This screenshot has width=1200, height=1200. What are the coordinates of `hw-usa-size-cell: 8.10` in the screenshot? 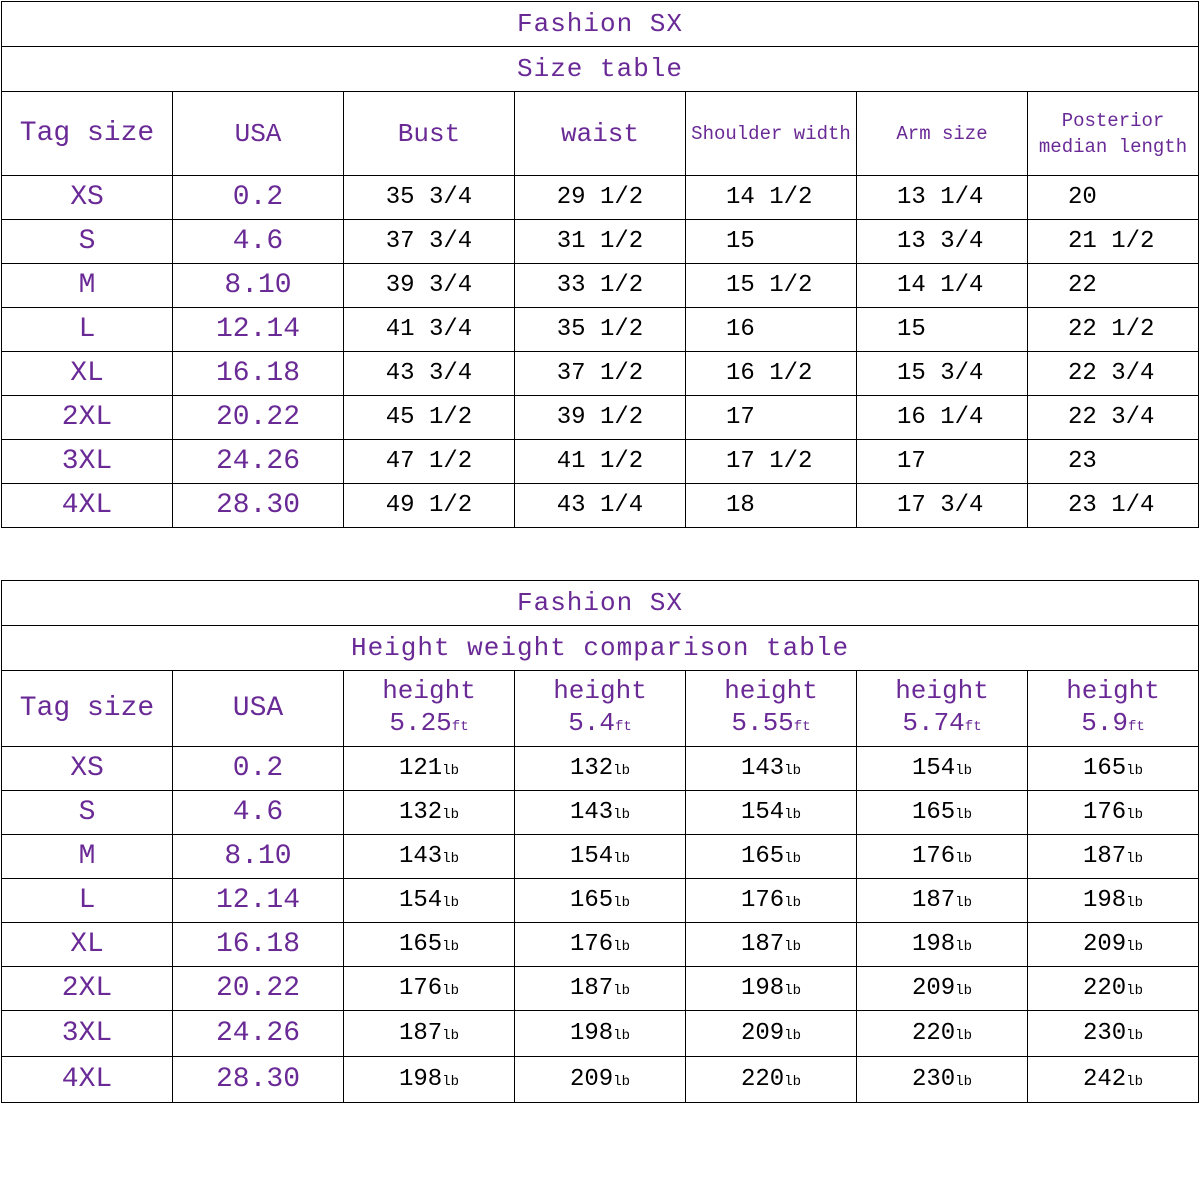 It's located at (258, 856).